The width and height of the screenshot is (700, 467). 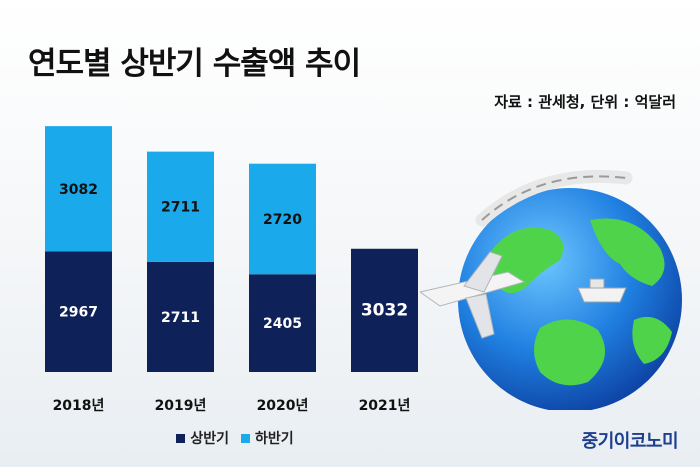 I want to click on x-tick-label: 2021년, so click(x=385, y=406).